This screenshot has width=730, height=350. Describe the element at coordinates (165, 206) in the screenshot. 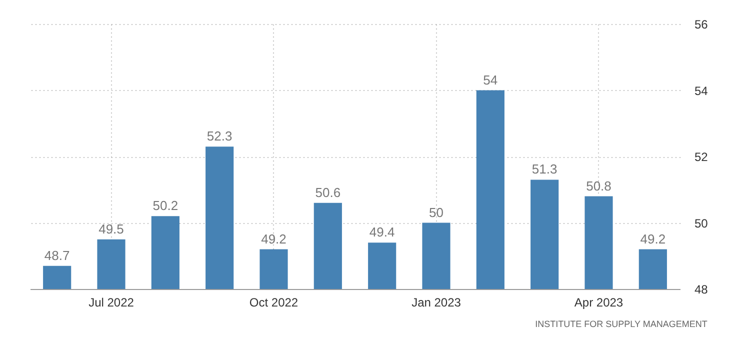

I see `data-label: 50.2` at that location.